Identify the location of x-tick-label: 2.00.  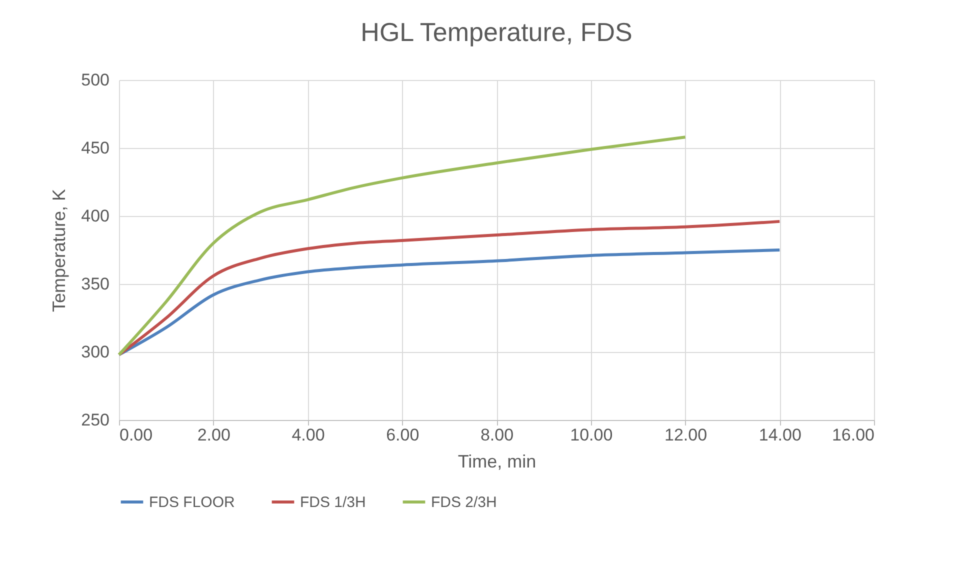
(213, 435).